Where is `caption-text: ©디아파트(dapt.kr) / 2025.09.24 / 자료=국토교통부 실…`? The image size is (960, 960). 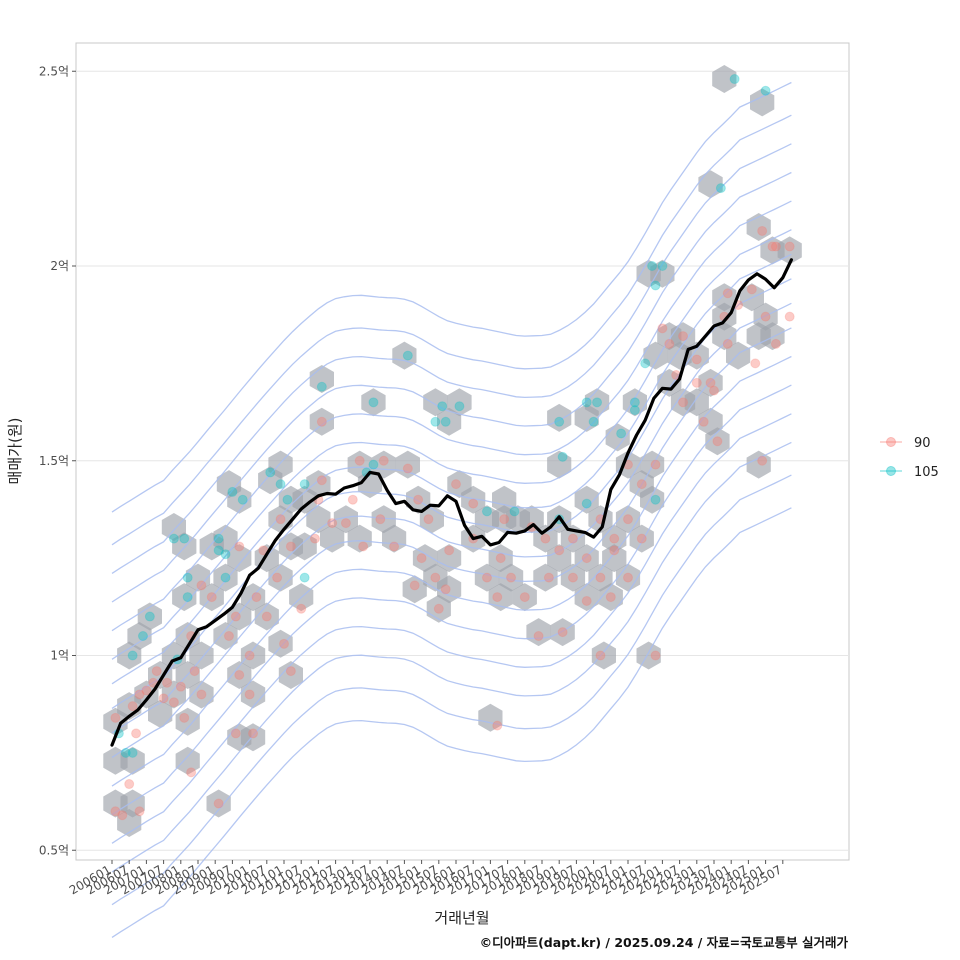
caption-text: ©디아파트(dapt.kr) / 2025.09.24 / 자료=국토교통부 실… is located at coordinates (664, 942).